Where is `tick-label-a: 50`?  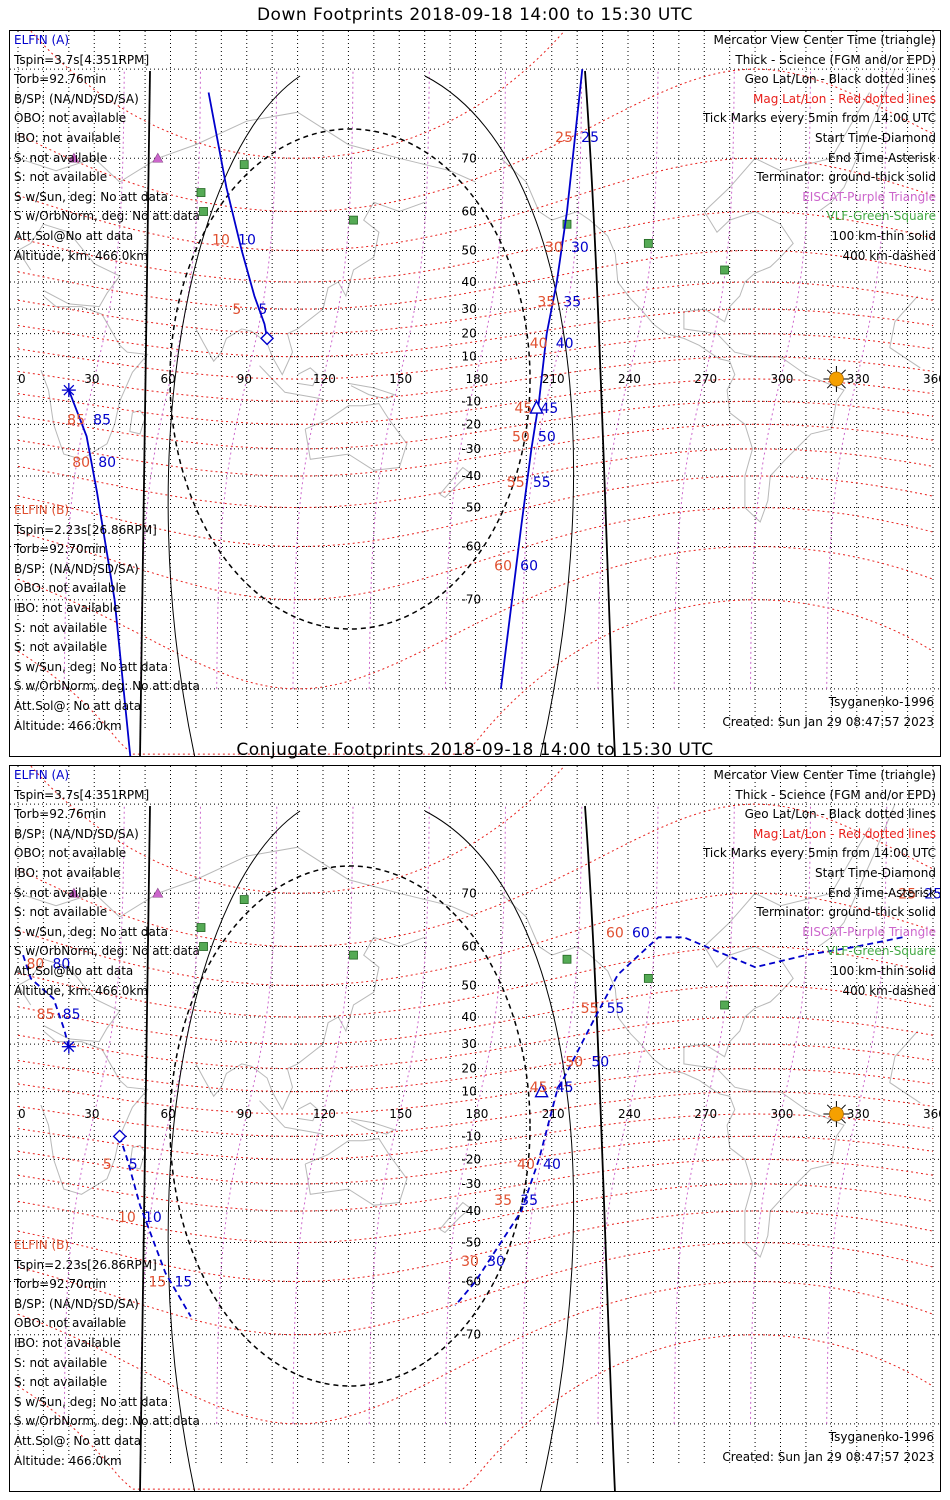
tick-label-a: 50 is located at coordinates (547, 437).